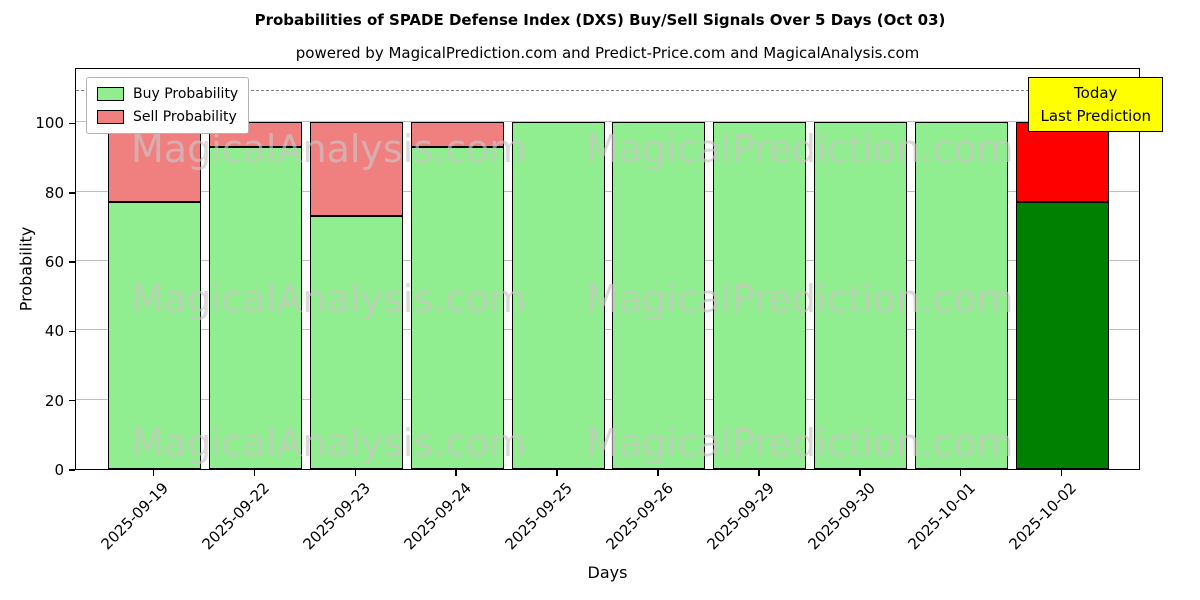 This screenshot has width=1200, height=600. Describe the element at coordinates (1096, 93) in the screenshot. I see `today-annotation-line: Today` at that location.